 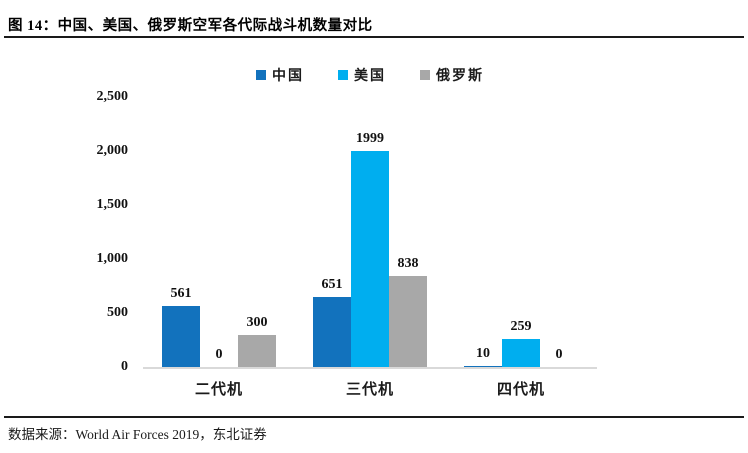 What do you see at coordinates (521, 326) in the screenshot?
I see `bar-value-label: 259` at bounding box center [521, 326].